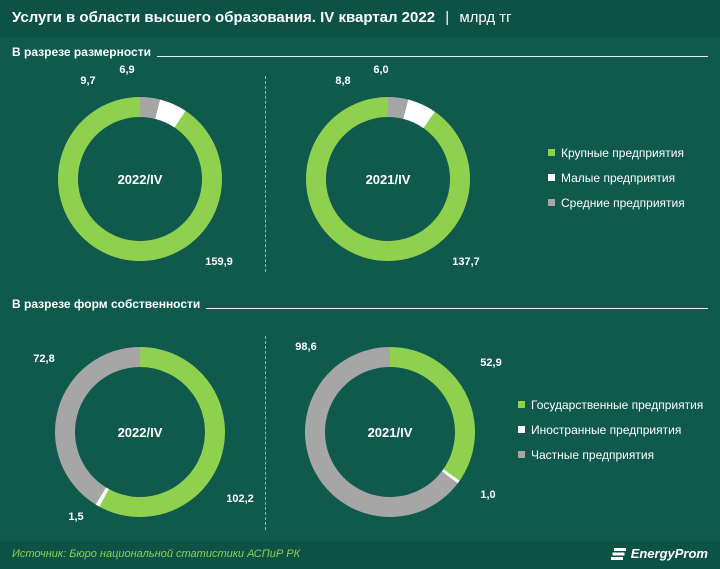 This screenshot has height=569, width=720. I want to click on legend-item-medium: Средние предприятия, so click(616, 202).